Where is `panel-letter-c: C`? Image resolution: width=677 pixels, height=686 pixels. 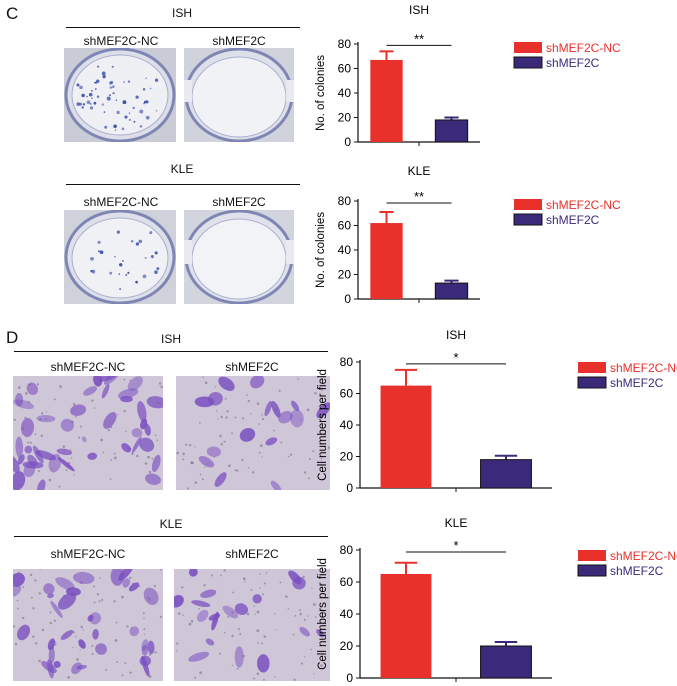
panel-letter-c: C is located at coordinates (12, 13).